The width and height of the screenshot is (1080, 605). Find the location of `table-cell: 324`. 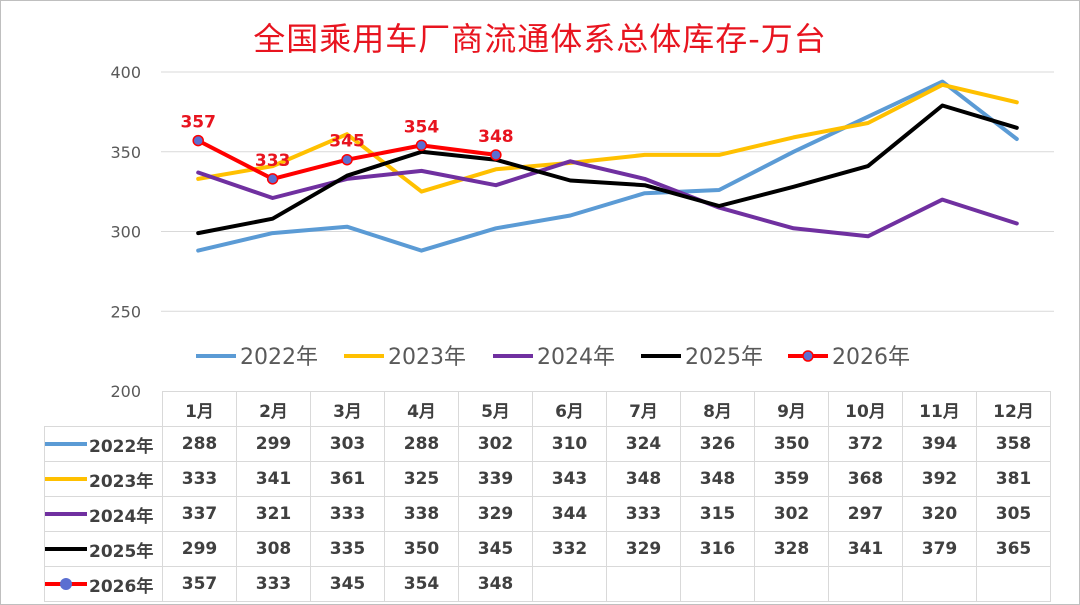

table-cell: 324 is located at coordinates (643, 444).